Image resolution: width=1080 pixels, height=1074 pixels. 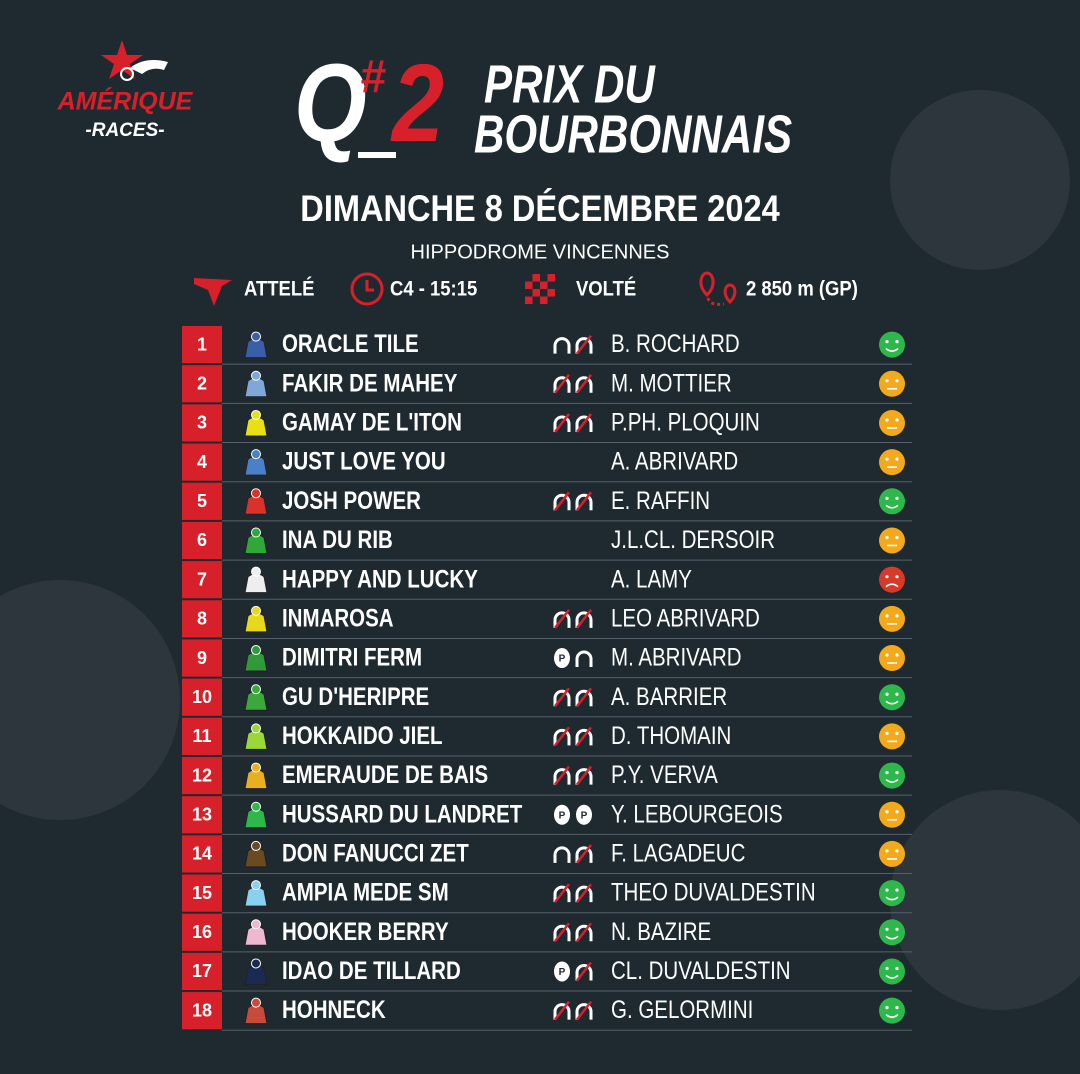 I want to click on driver-name: THEO DUVALDESTIN, so click(x=713, y=892).